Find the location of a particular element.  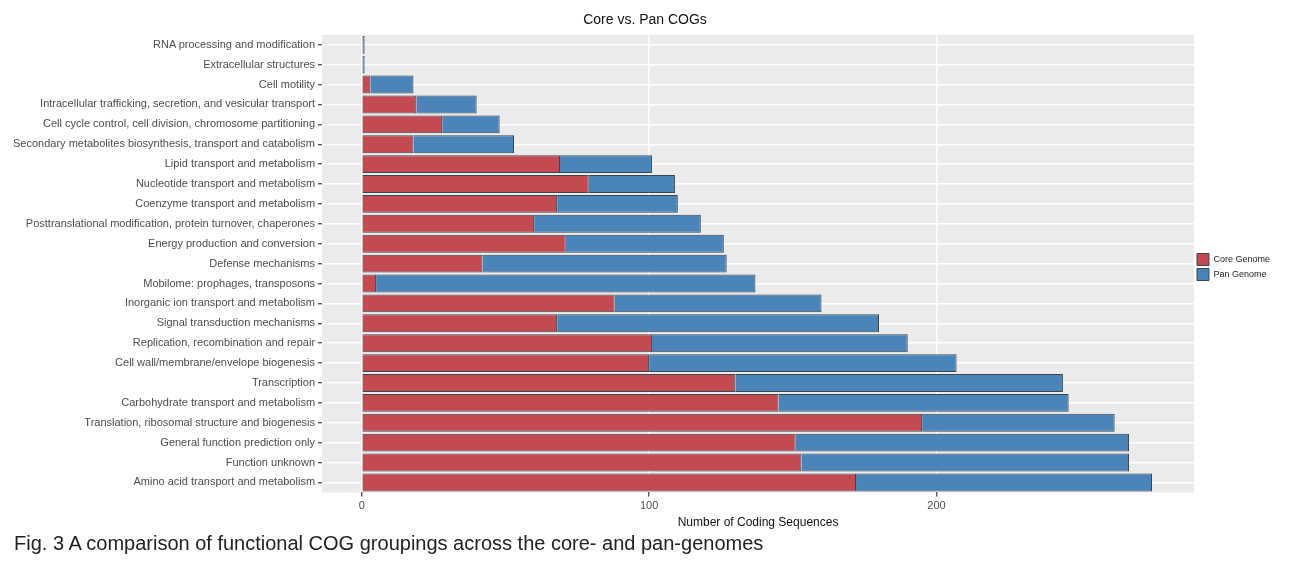

x-axis-title: Number of Coding Sequences is located at coordinates (758, 522).